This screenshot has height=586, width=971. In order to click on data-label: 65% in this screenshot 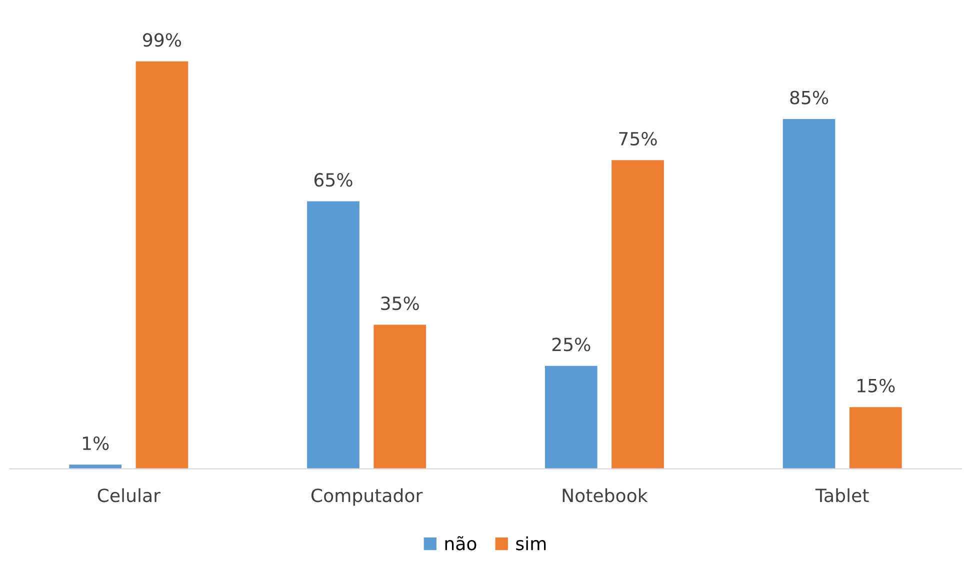, I will do `click(333, 180)`.